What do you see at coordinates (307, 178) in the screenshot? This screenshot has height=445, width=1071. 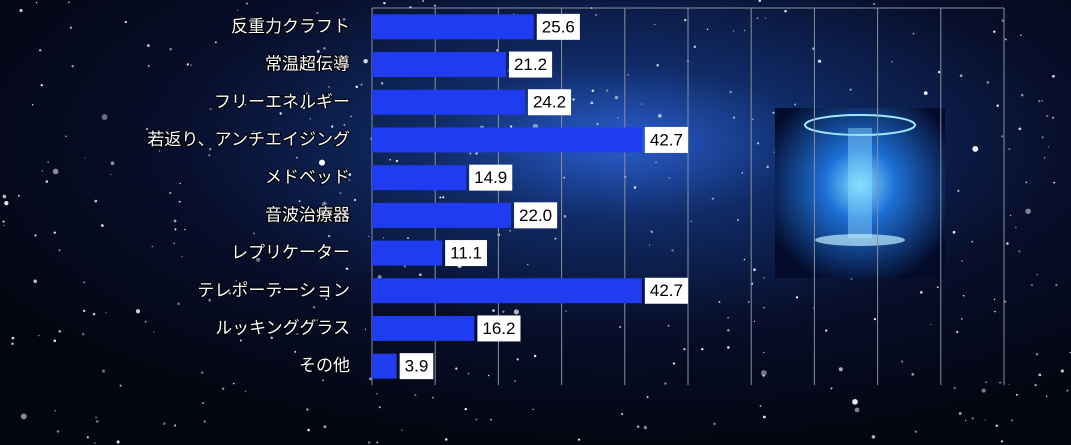 I see `y-tick-label: メドベッド` at bounding box center [307, 178].